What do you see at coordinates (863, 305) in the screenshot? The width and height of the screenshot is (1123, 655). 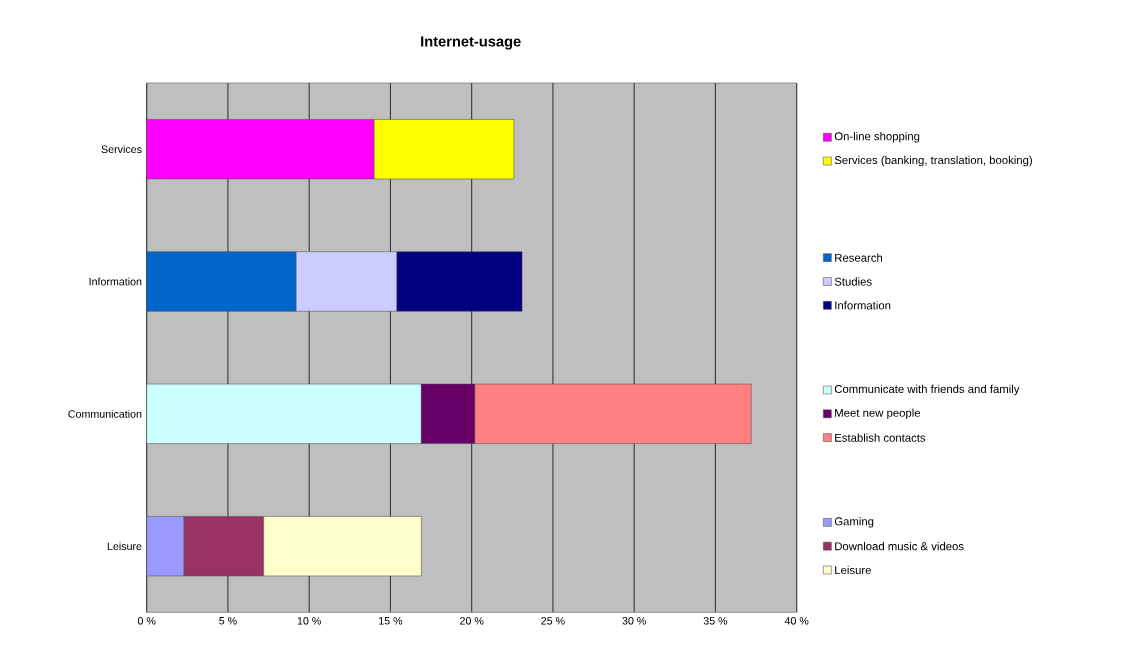 I see `legend-label: Information` at bounding box center [863, 305].